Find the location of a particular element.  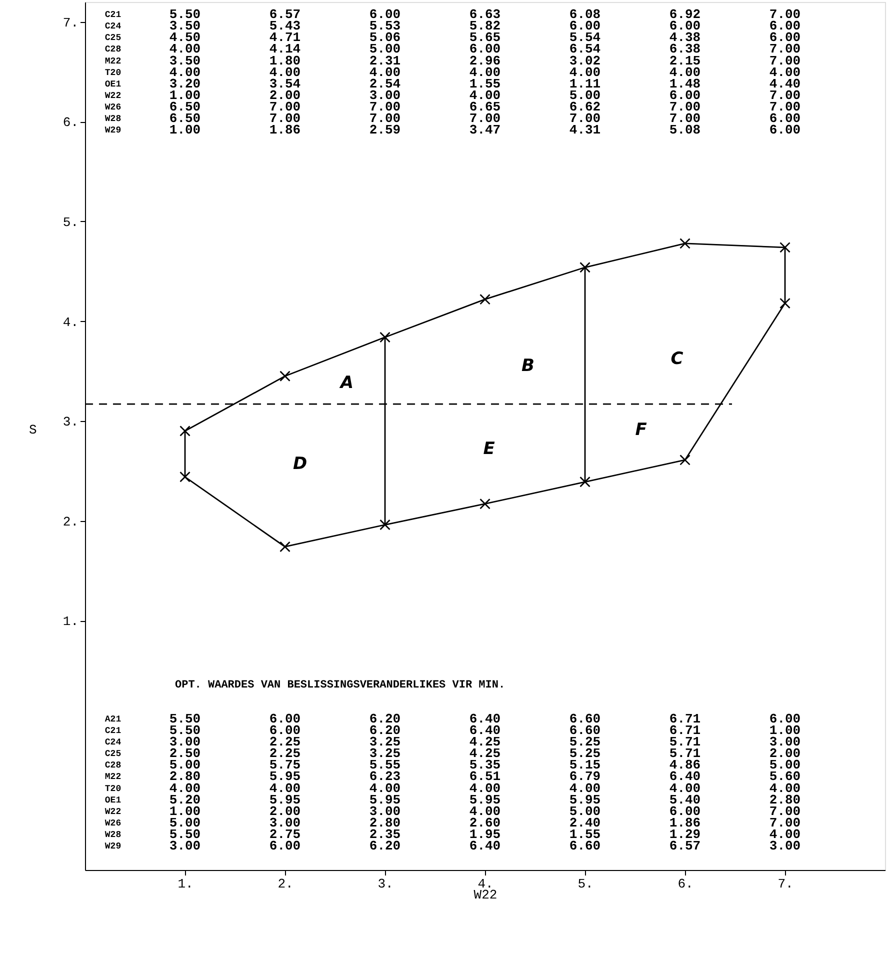

x-tick-label: 3. is located at coordinates (386, 884).